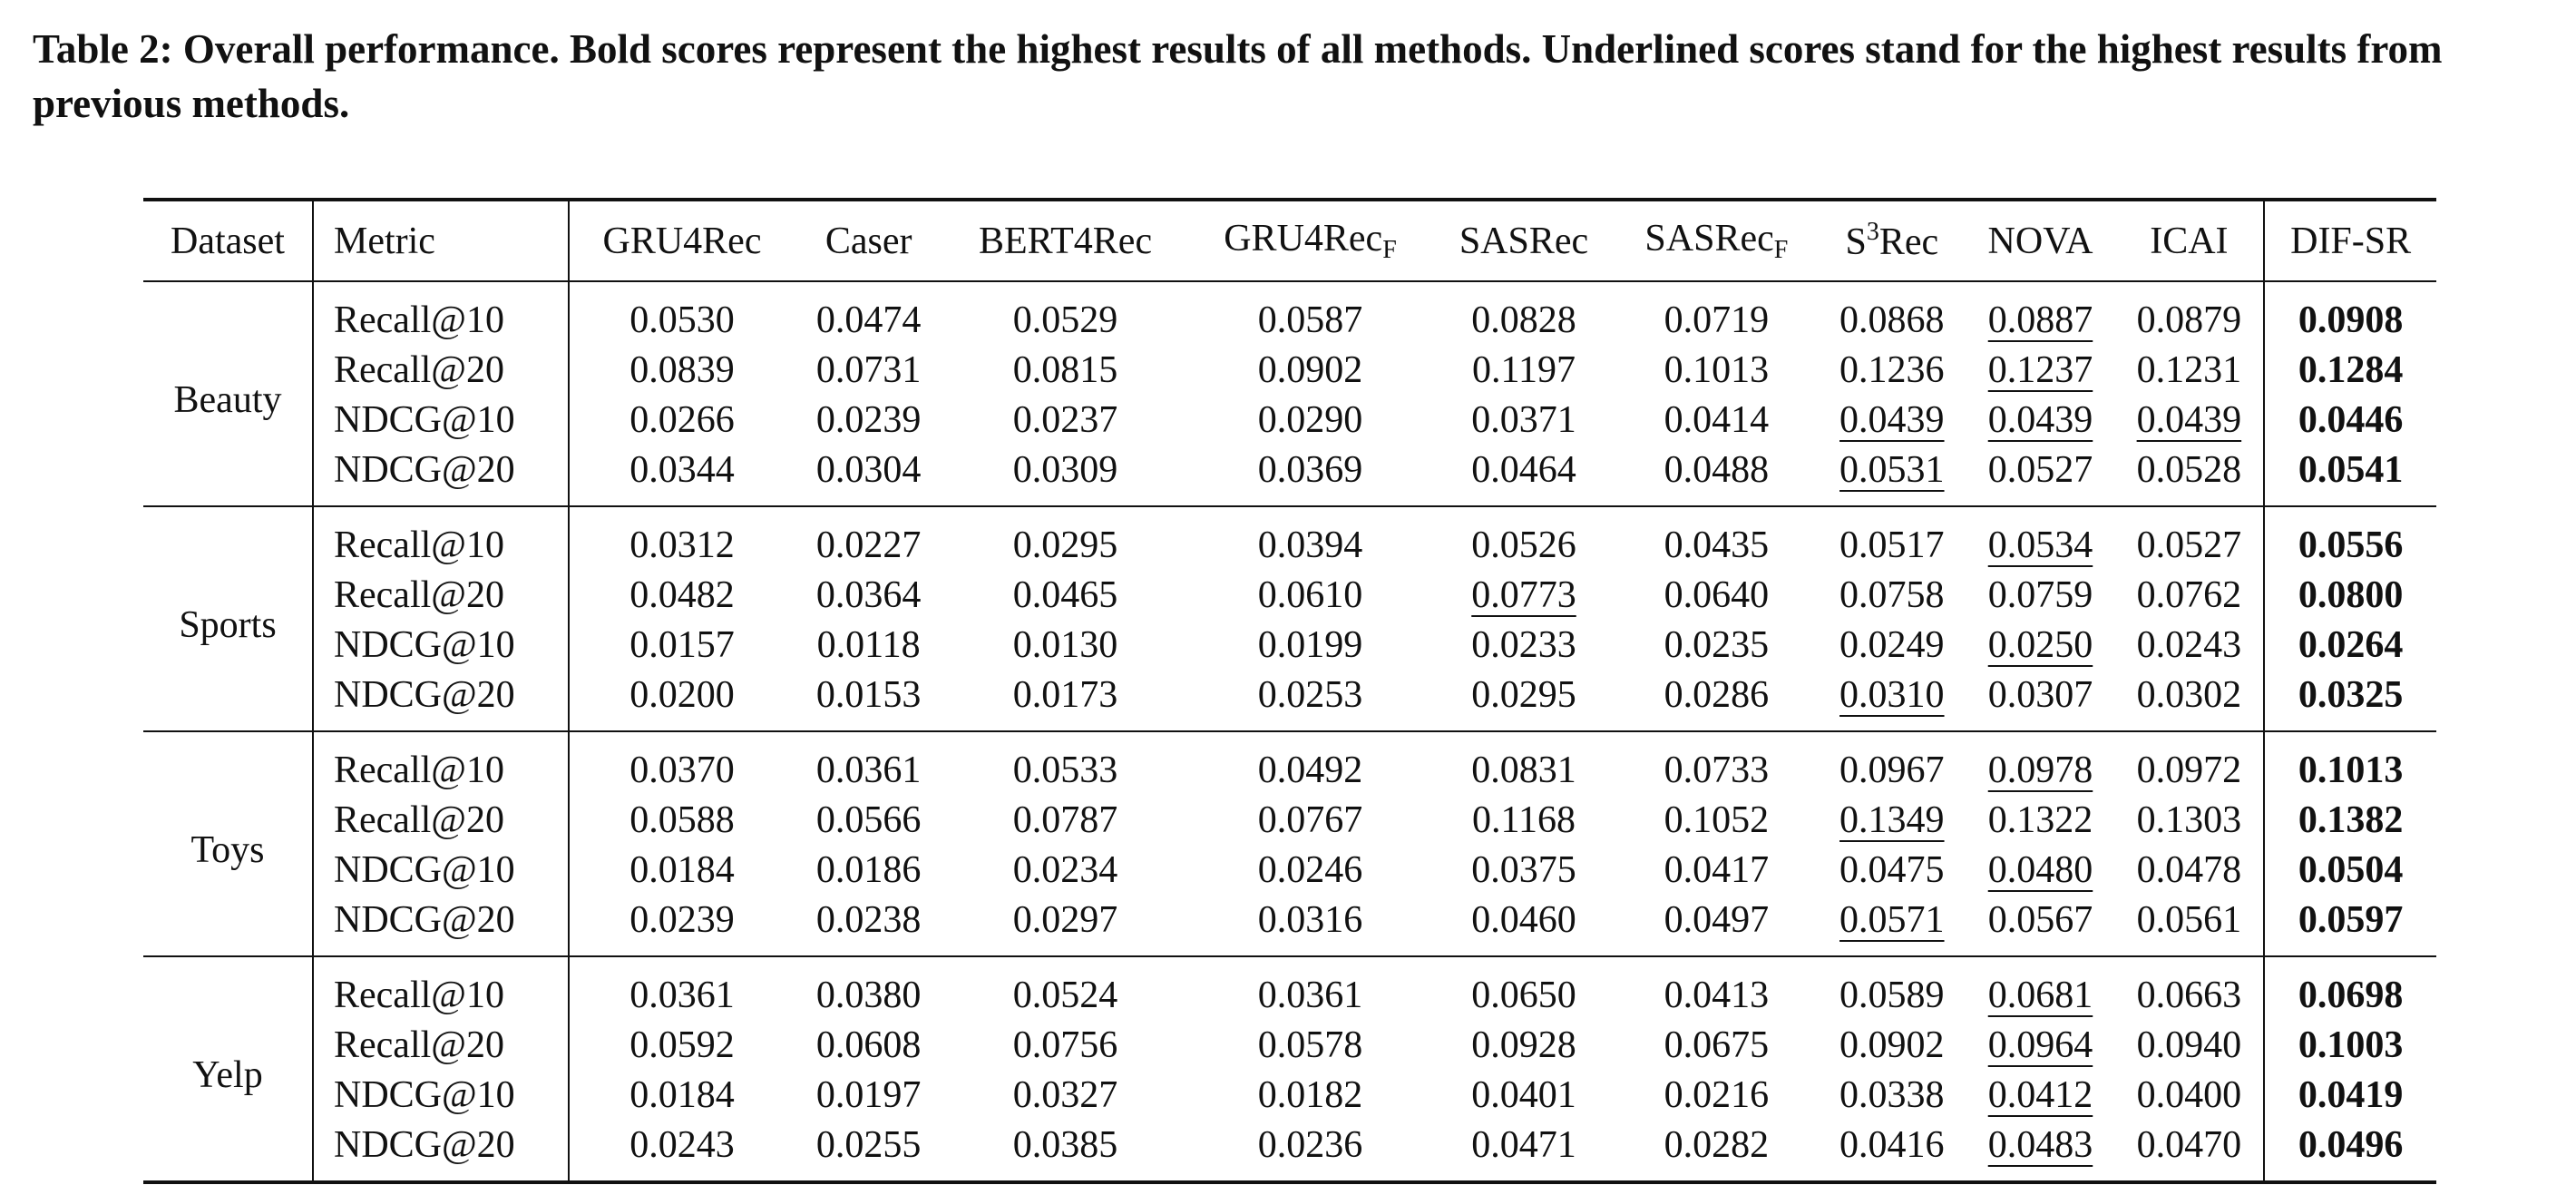  What do you see at coordinates (1523, 644) in the screenshot?
I see `score-cell: 0.0233` at bounding box center [1523, 644].